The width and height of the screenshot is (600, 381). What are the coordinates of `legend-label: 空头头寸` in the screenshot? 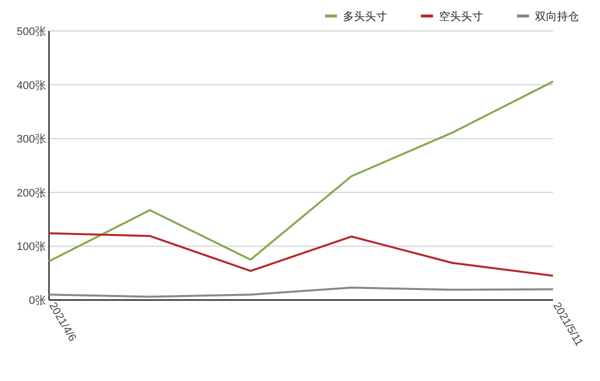 It's located at (461, 16).